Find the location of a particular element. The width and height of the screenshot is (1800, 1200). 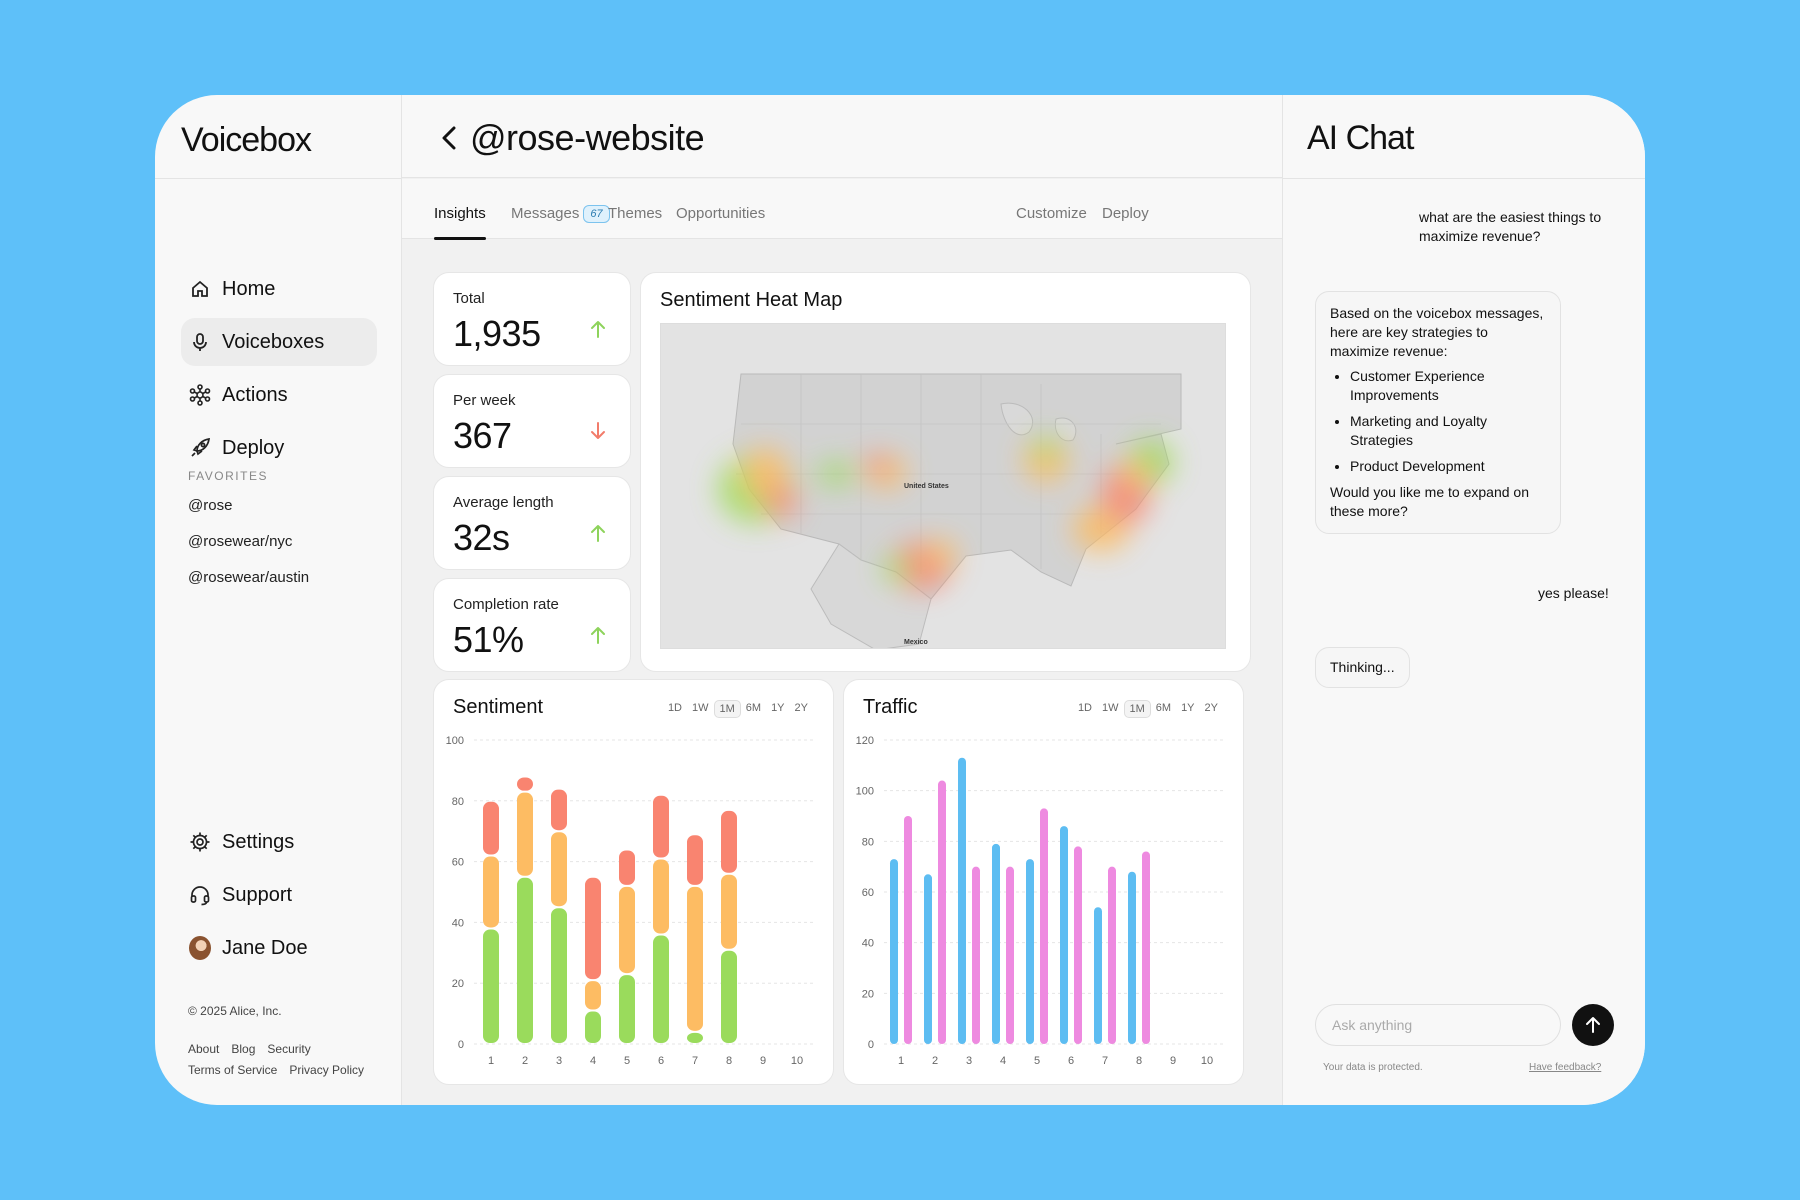

y-tick-label: 120 is located at coordinates (865, 741).